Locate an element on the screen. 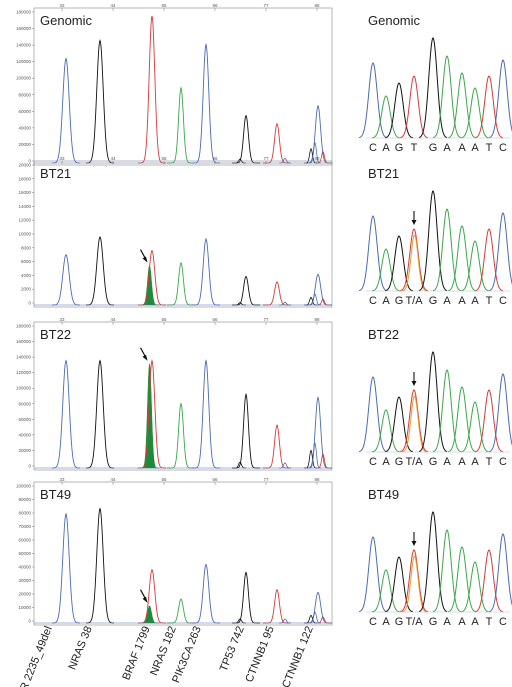 This screenshot has height=687, width=512. y-tick-label: 2000 is located at coordinates (26, 289).